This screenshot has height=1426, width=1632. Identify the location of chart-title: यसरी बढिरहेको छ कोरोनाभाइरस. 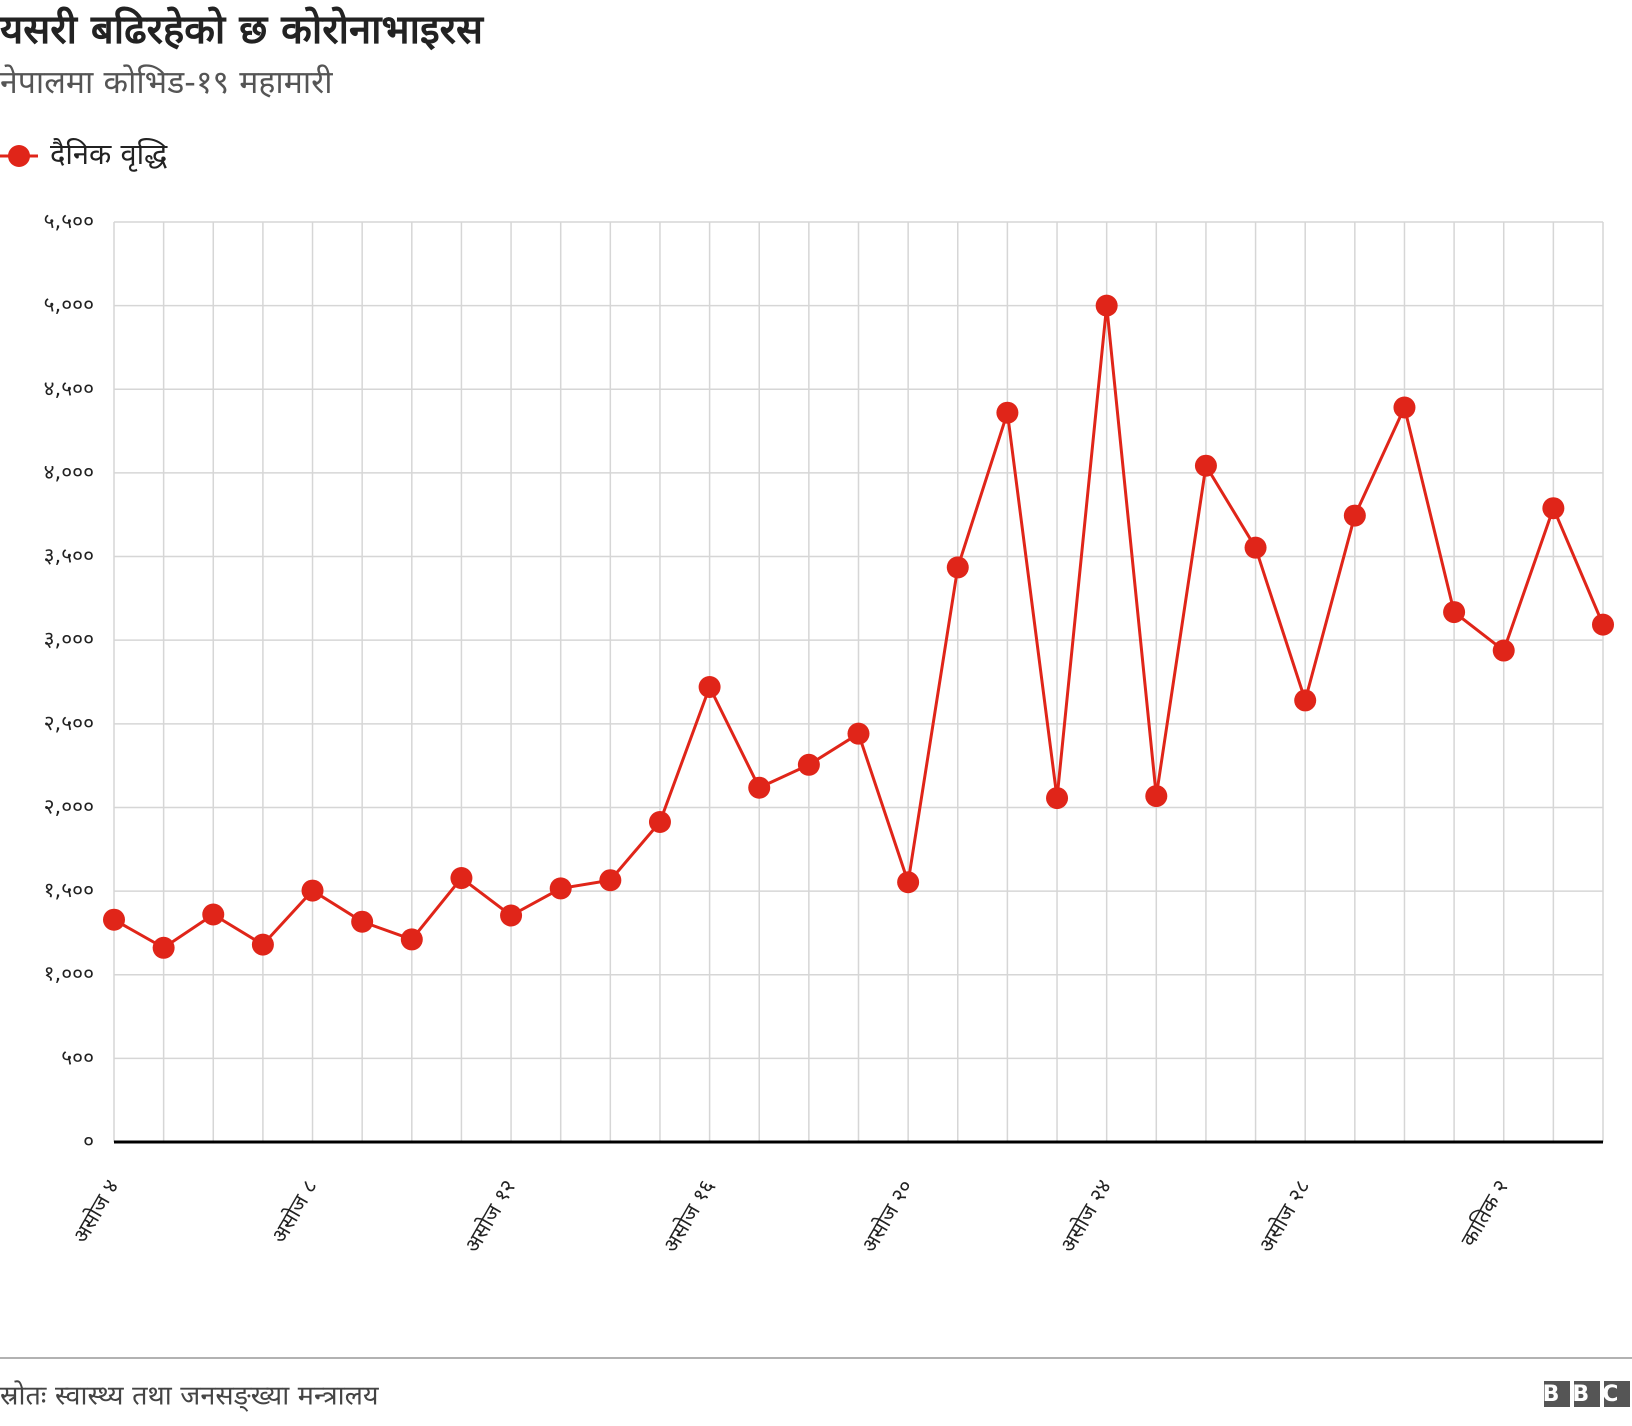
(242, 29).